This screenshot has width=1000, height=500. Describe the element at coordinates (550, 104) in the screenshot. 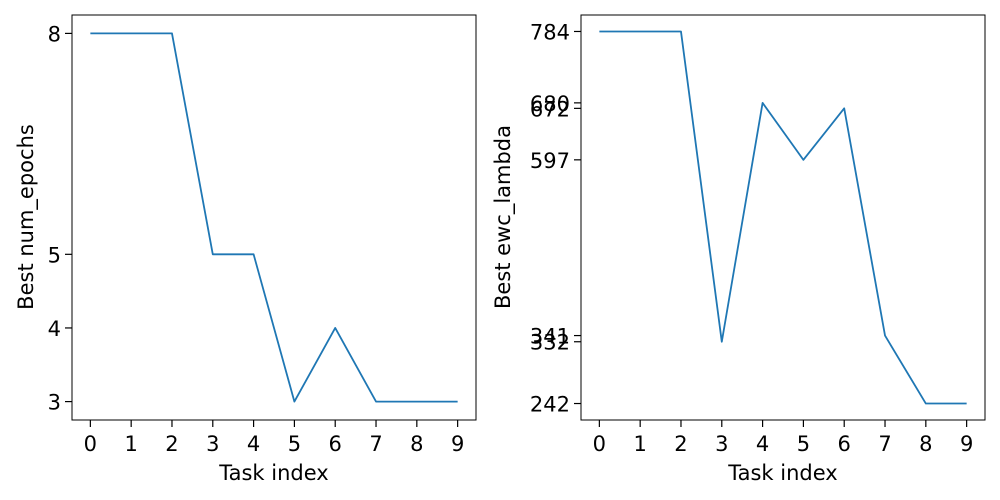

I see `y-tick-label: 680` at that location.